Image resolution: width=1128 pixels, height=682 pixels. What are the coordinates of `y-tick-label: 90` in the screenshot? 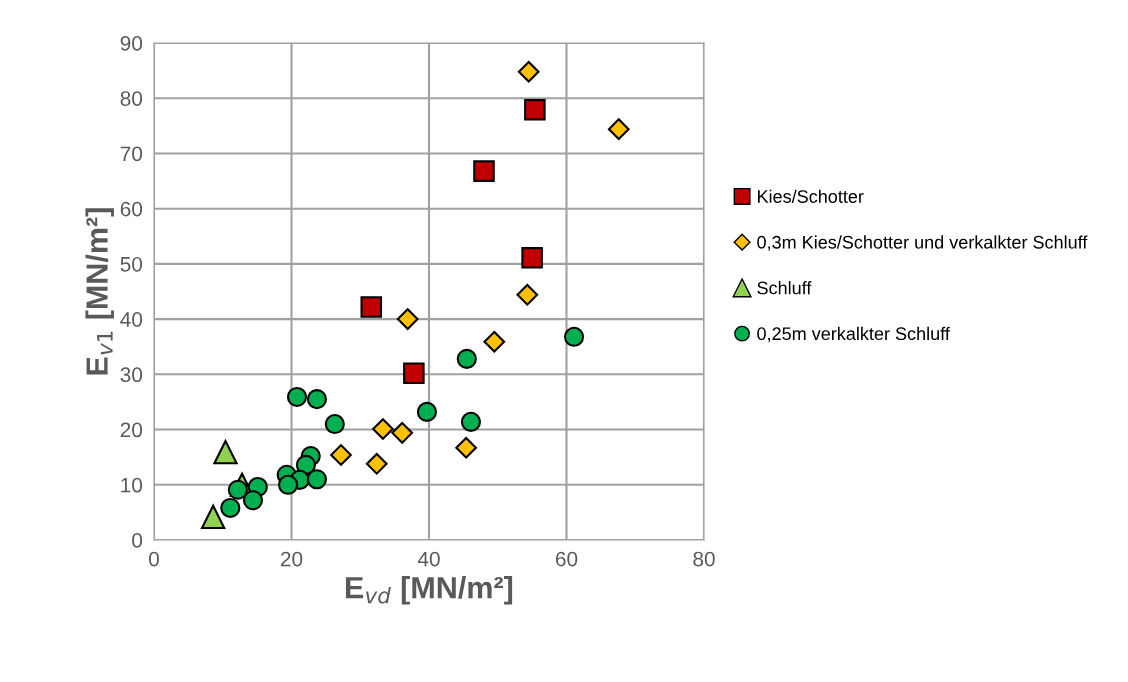 It's located at (131, 43).